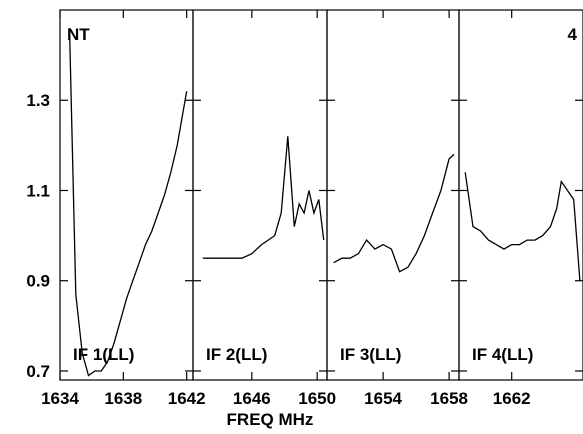  What do you see at coordinates (38, 100) in the screenshot?
I see `y-tick-label: 1.3` at bounding box center [38, 100].